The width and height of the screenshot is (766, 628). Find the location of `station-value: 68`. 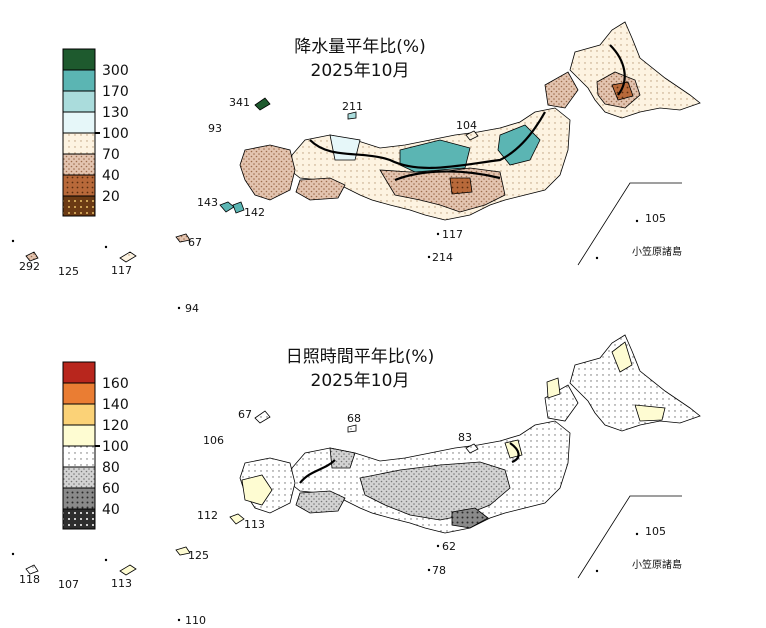

station-value: 68 is located at coordinates (354, 418).